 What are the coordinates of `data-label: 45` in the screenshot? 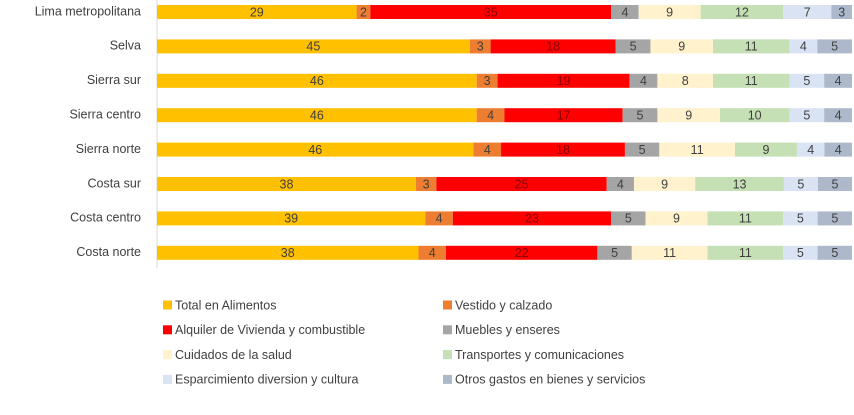 It's located at (313, 47).